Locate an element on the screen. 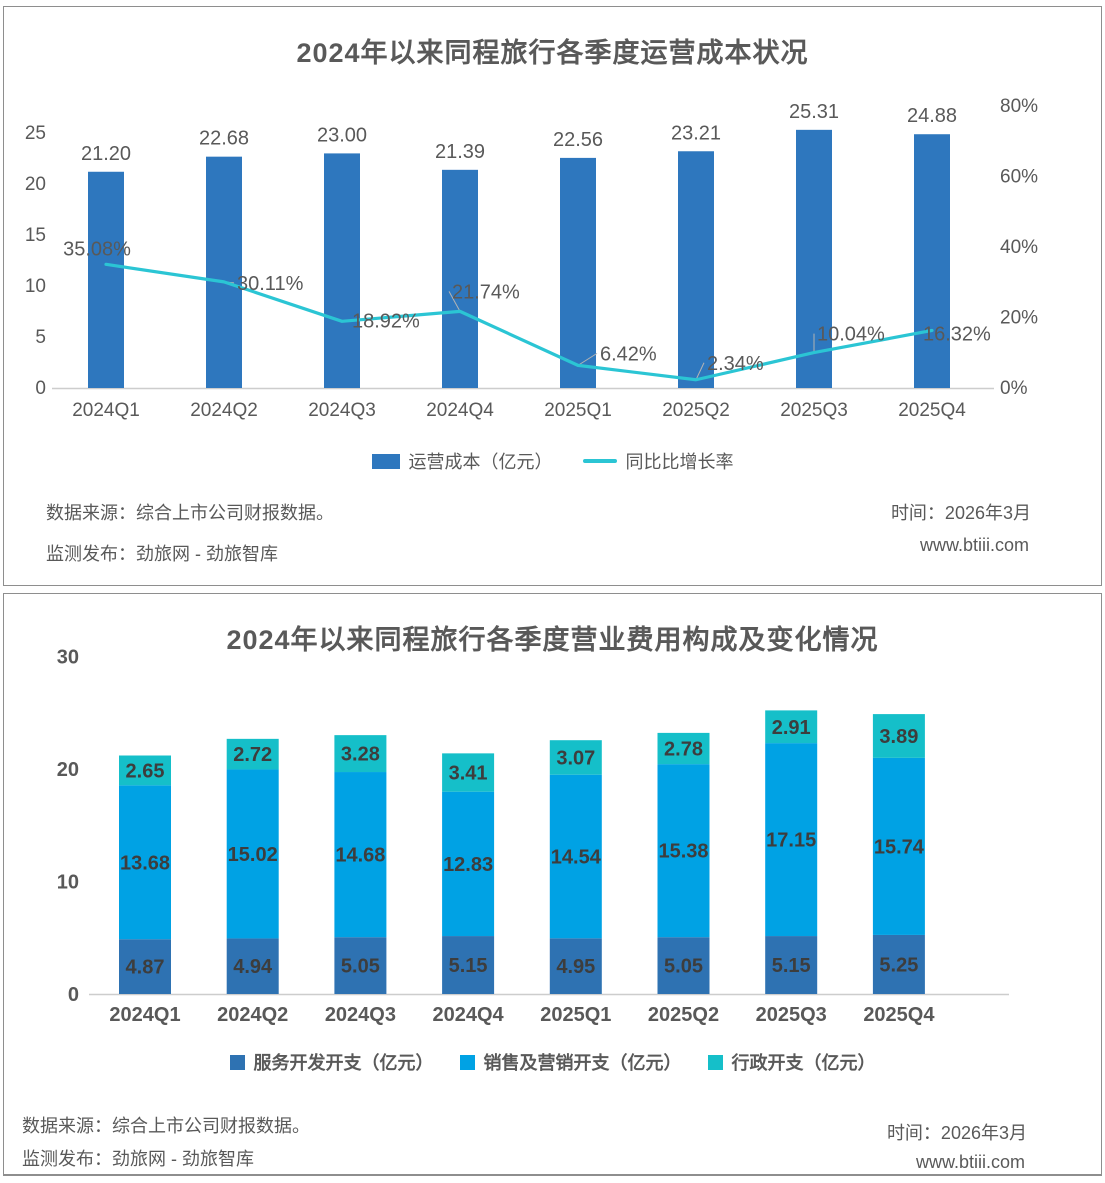 This screenshot has width=1105, height=1183. left-axis-tick-label: 10 is located at coordinates (35, 286).